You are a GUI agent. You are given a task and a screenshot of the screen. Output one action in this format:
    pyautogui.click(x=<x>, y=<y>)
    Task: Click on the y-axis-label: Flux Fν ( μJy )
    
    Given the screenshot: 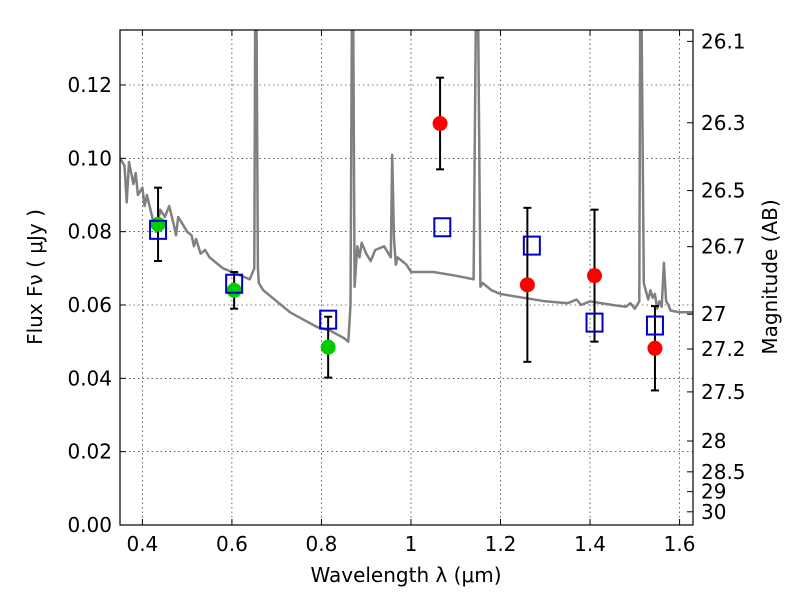 What is the action you would take?
    pyautogui.click(x=35, y=277)
    